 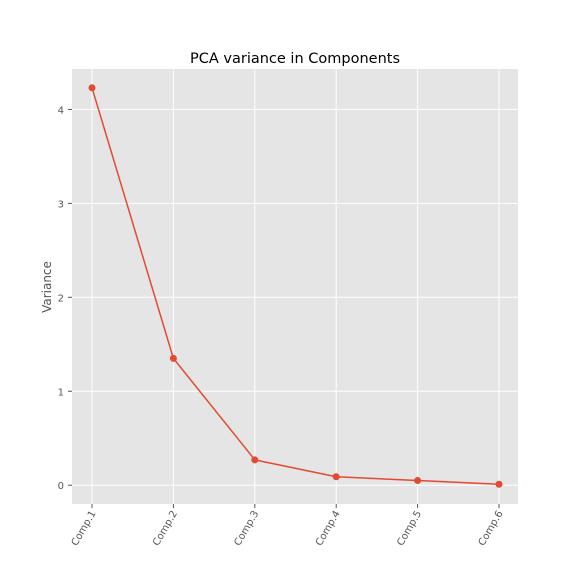 What do you see at coordinates (61, 204) in the screenshot?
I see `y-tick-label: 3` at bounding box center [61, 204].